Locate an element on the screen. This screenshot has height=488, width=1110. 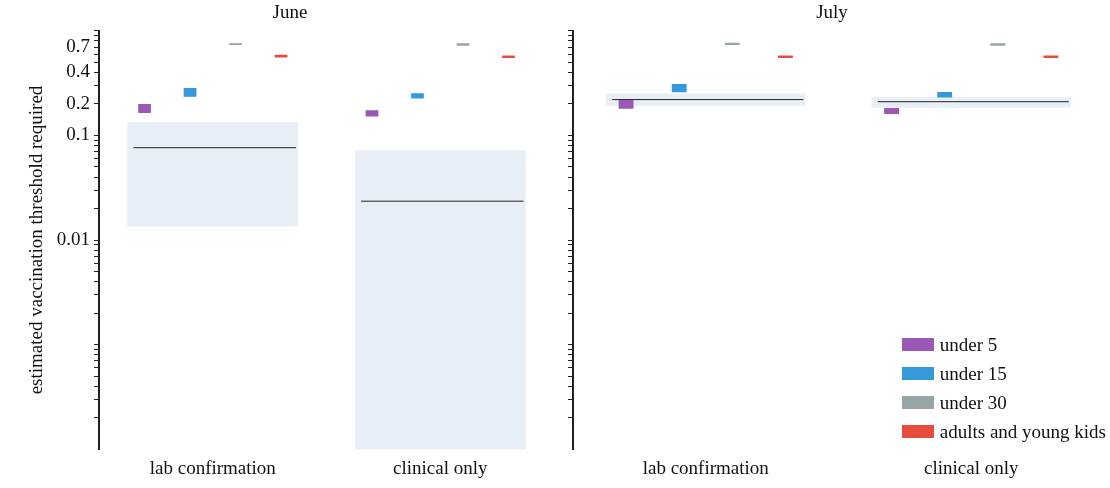
y-tick-label: 0.2 is located at coordinates (78, 102).